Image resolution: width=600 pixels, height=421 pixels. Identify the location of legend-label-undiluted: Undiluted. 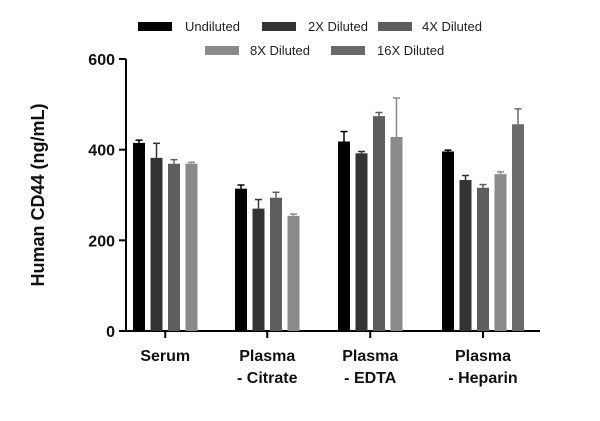
(212, 26).